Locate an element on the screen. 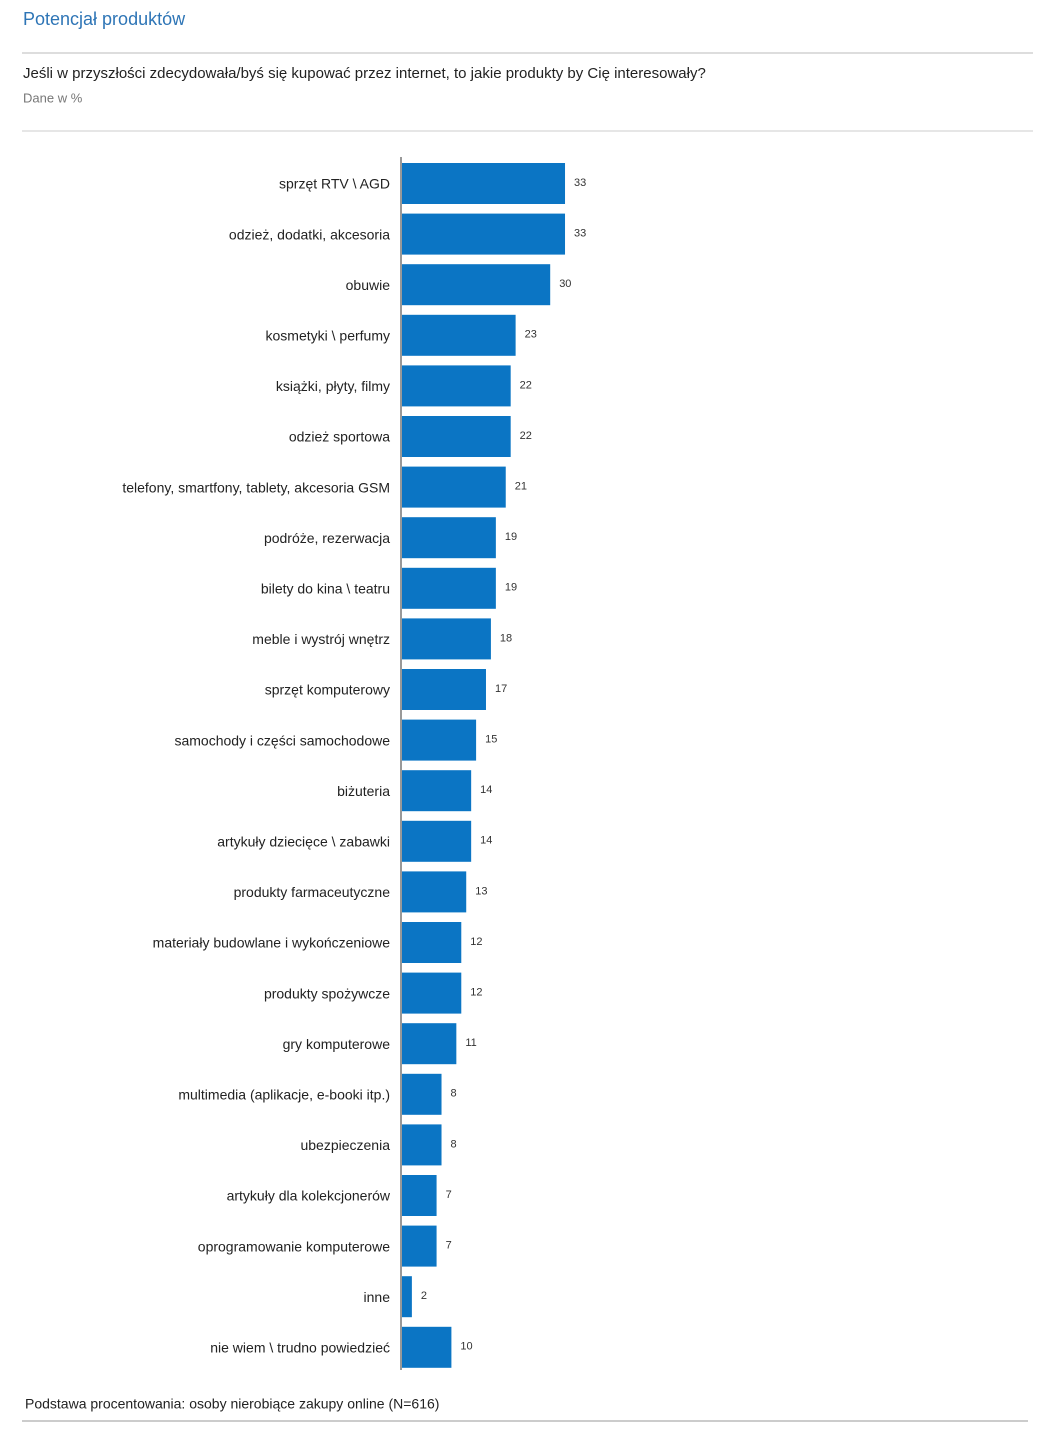  category-label: ubezpieczenia is located at coordinates (345, 1145).